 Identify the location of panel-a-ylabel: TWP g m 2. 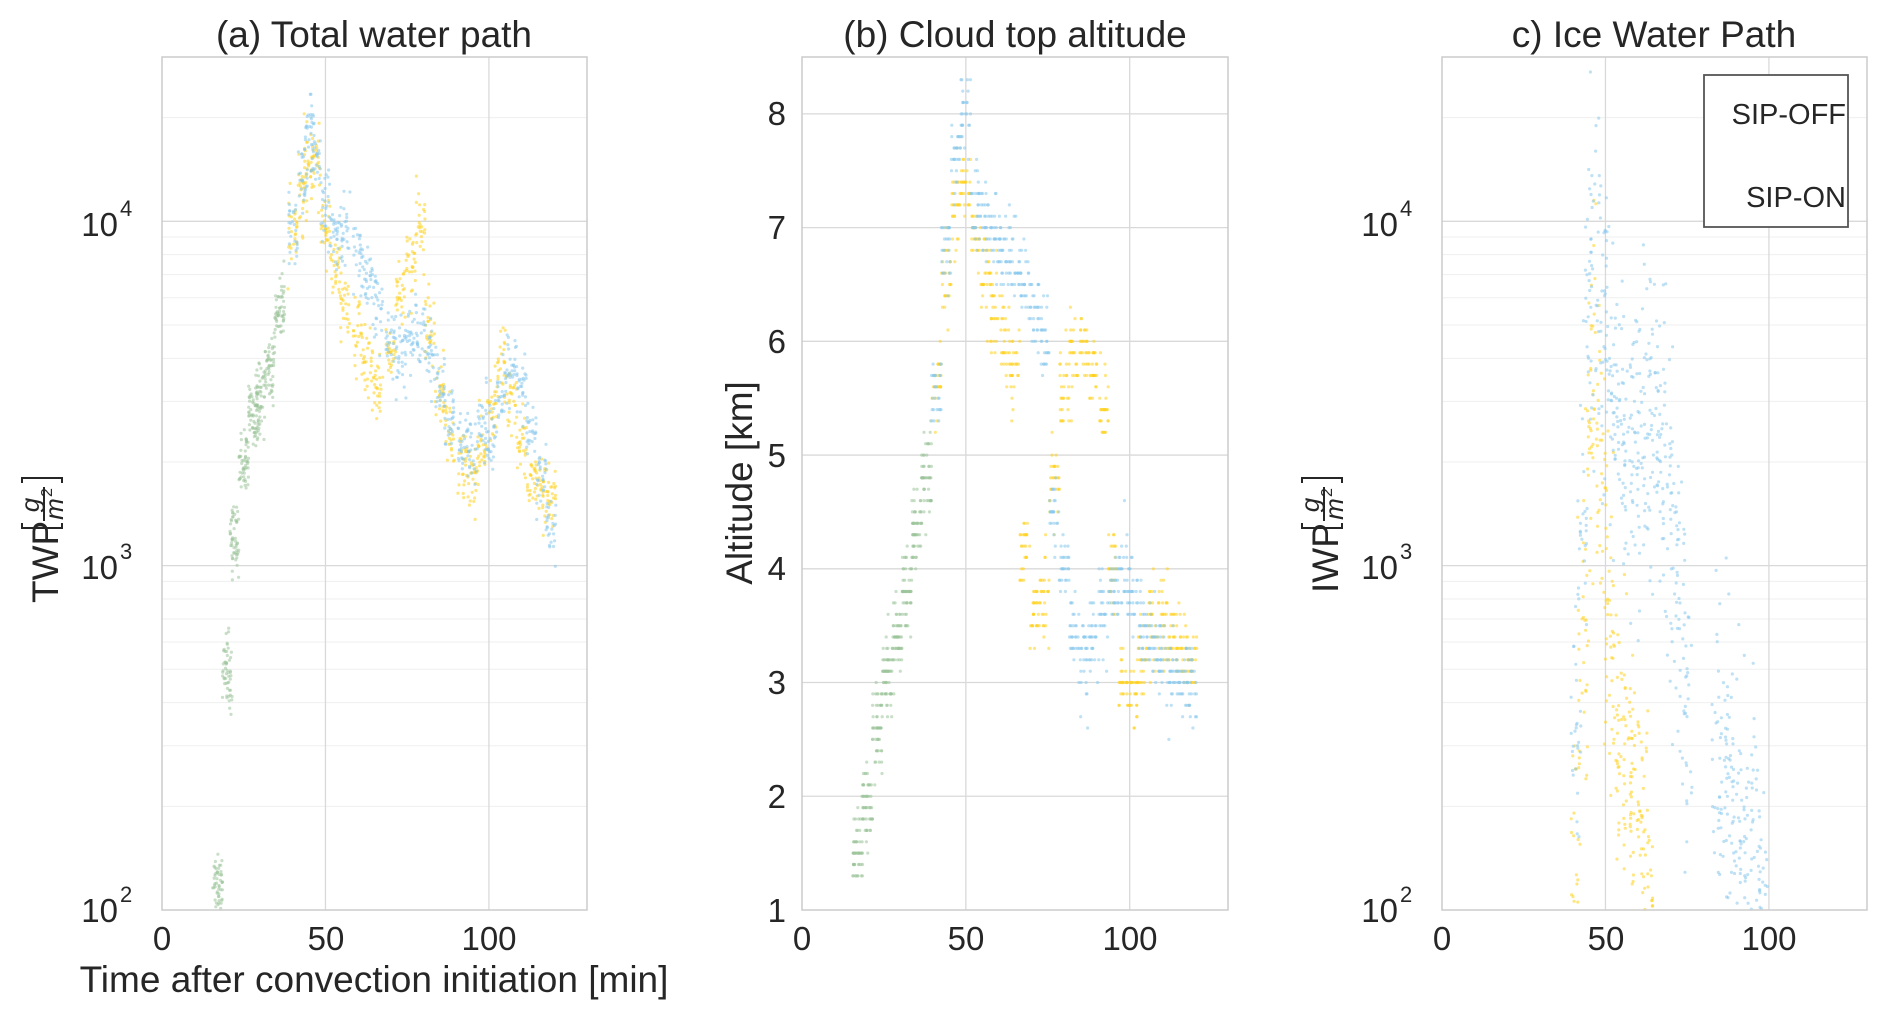
(42, 540).